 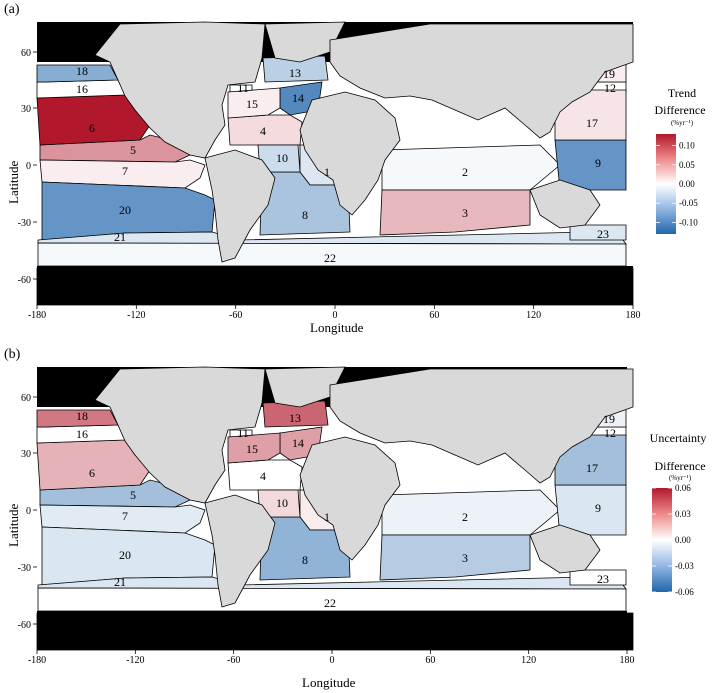 I want to click on legend-tick-label: 0.05, so click(x=687, y=165).